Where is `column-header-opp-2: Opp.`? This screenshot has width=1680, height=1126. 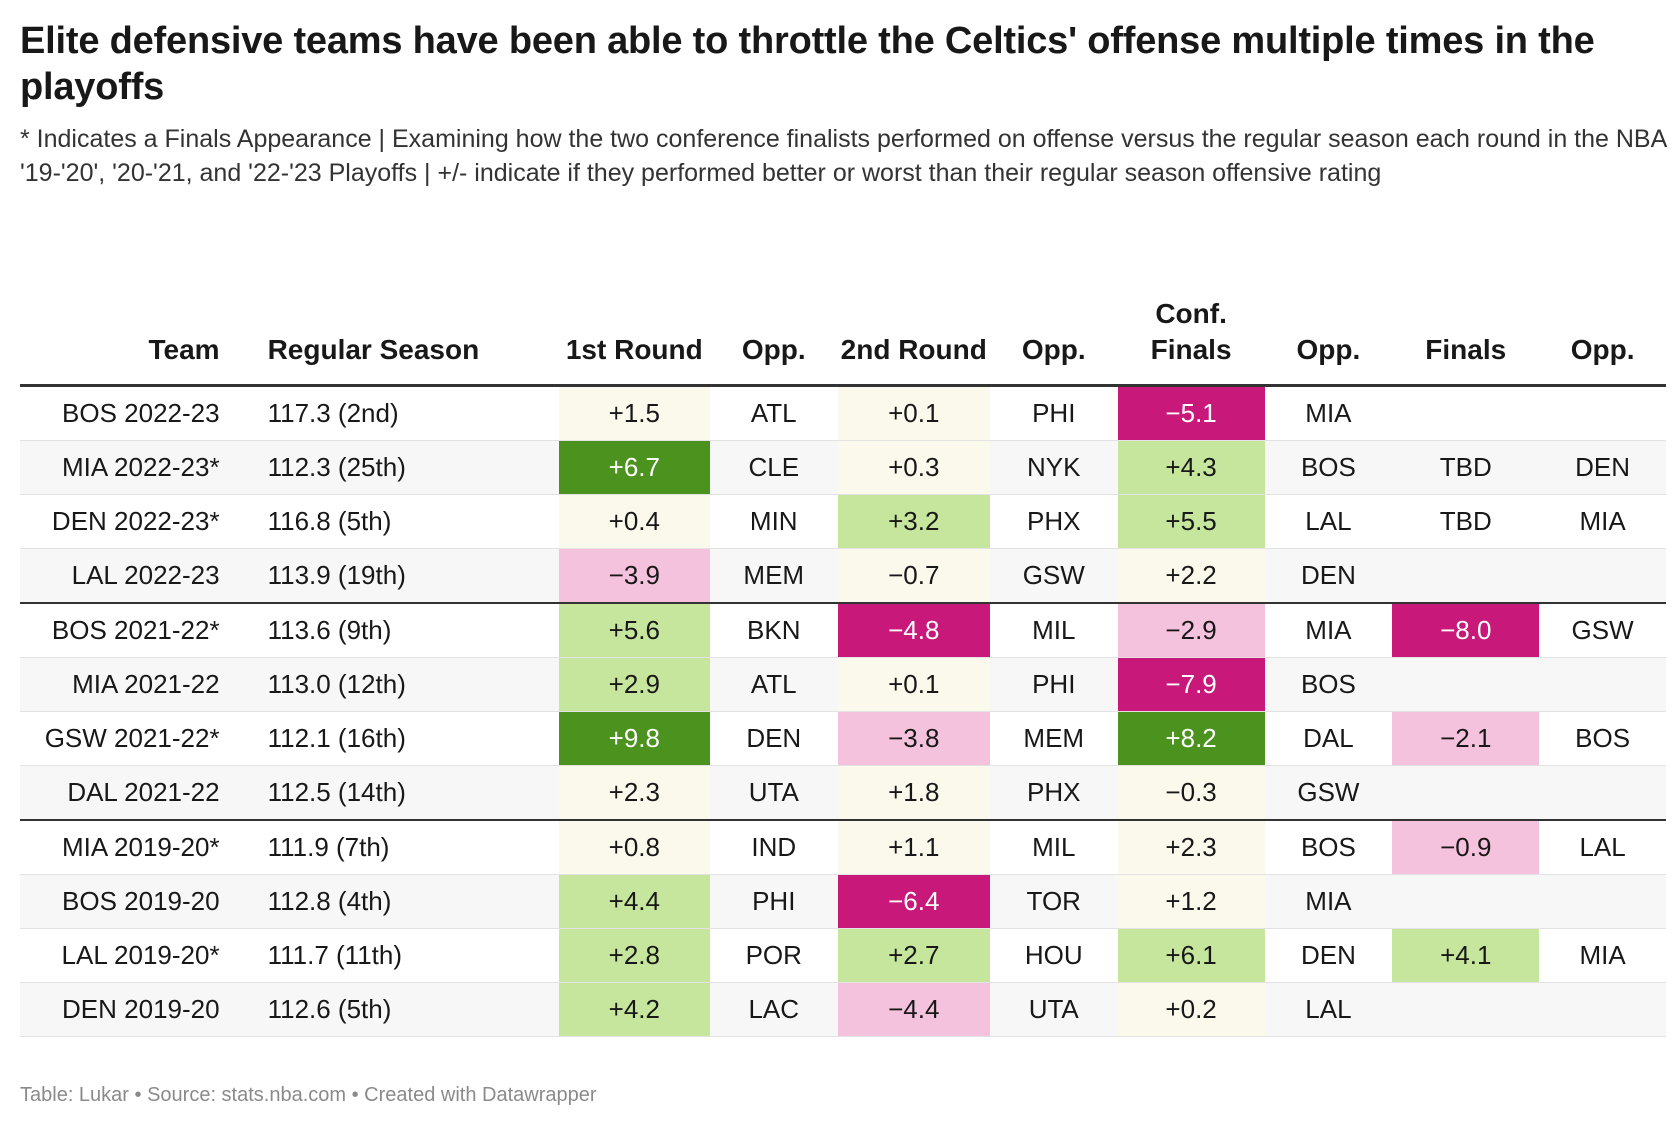
column-header-opp-2: Opp. is located at coordinates (1053, 341).